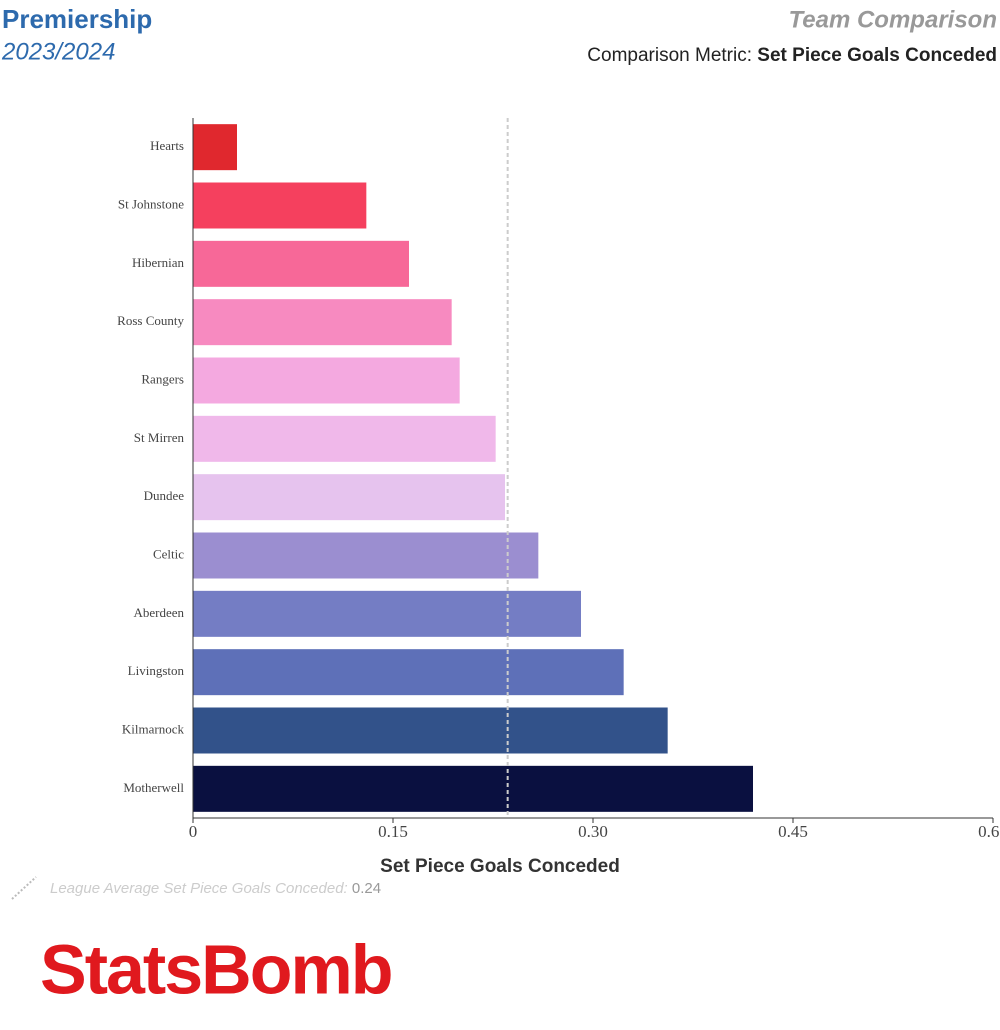  What do you see at coordinates (24, 888) in the screenshot?
I see `average-legend-icon` at bounding box center [24, 888].